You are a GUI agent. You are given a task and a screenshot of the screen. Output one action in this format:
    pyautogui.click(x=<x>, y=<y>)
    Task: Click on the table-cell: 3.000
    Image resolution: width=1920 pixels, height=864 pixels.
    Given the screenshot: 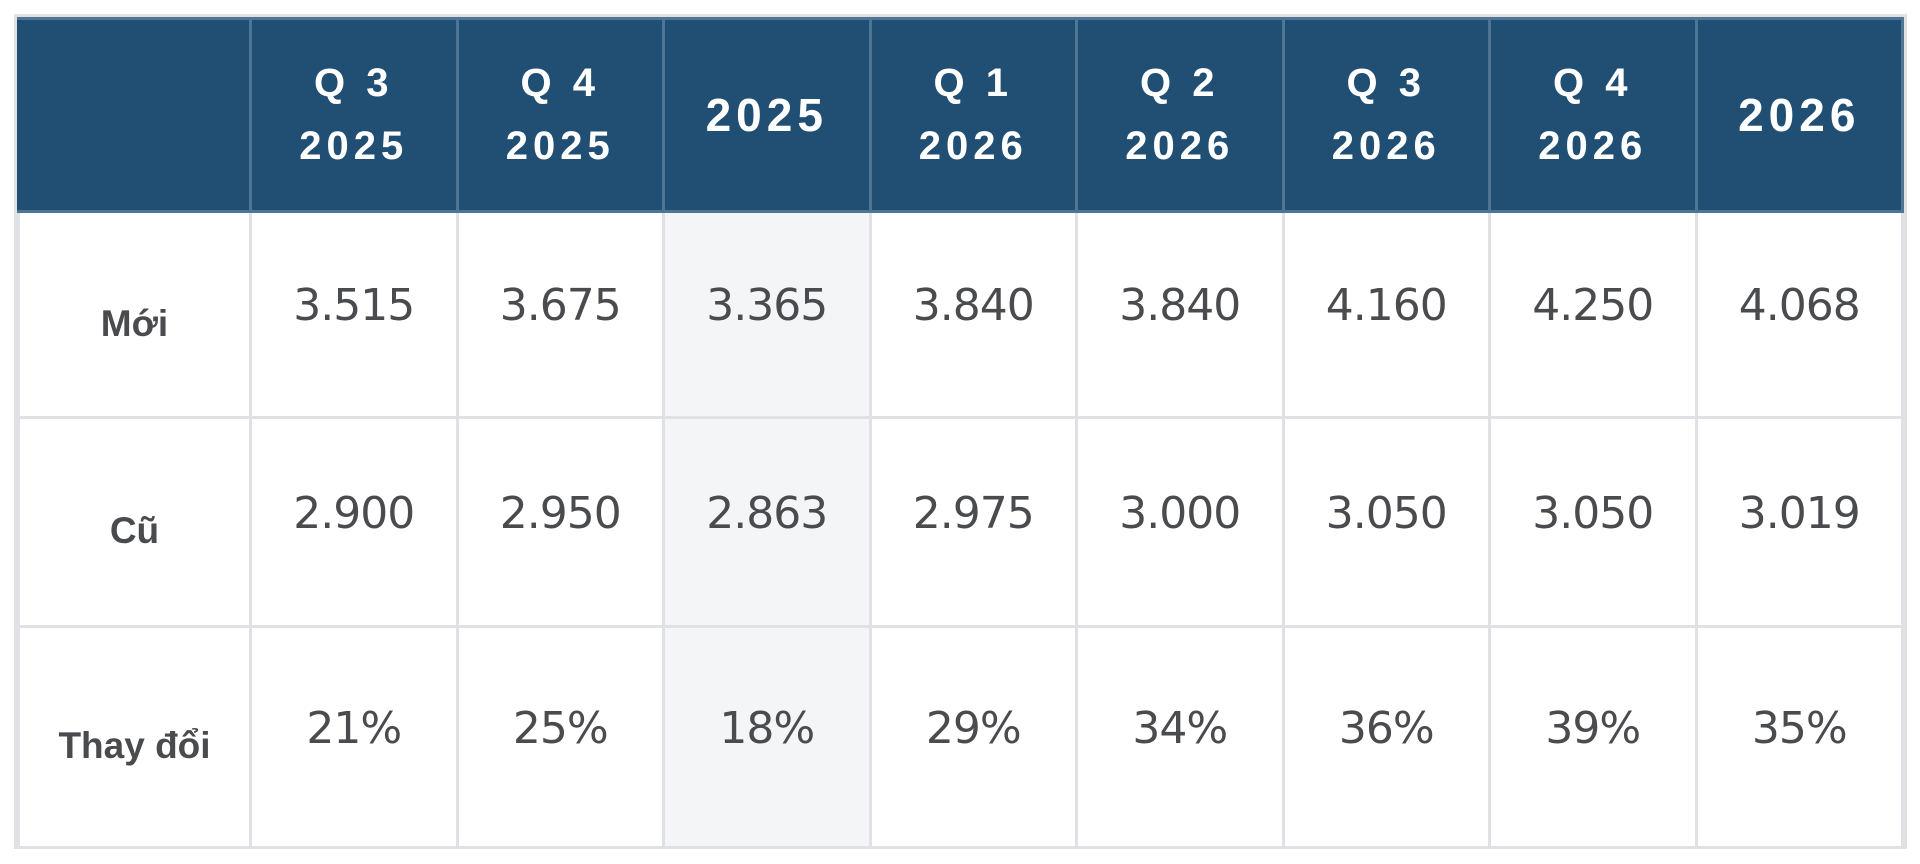 What is the action you would take?
    pyautogui.click(x=1180, y=522)
    